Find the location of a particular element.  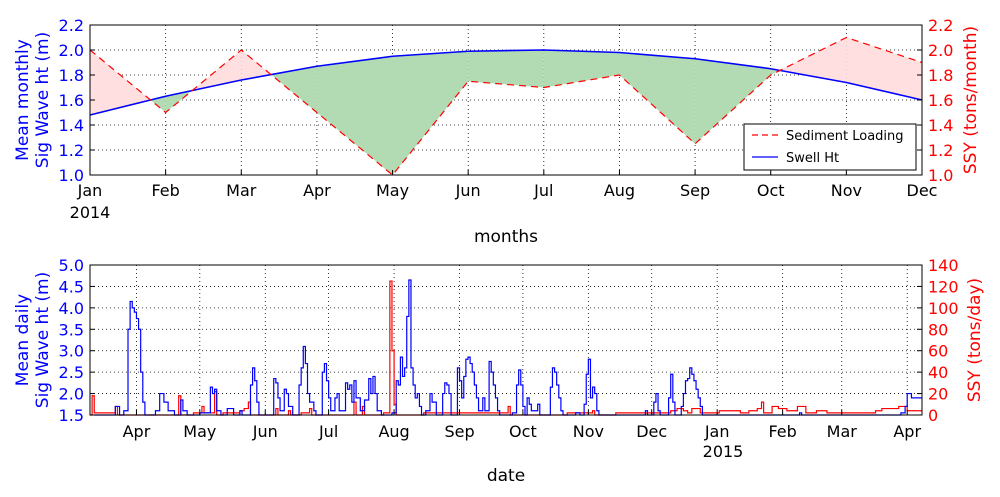

bottom-xtick-label: Feb is located at coordinates (782, 431).